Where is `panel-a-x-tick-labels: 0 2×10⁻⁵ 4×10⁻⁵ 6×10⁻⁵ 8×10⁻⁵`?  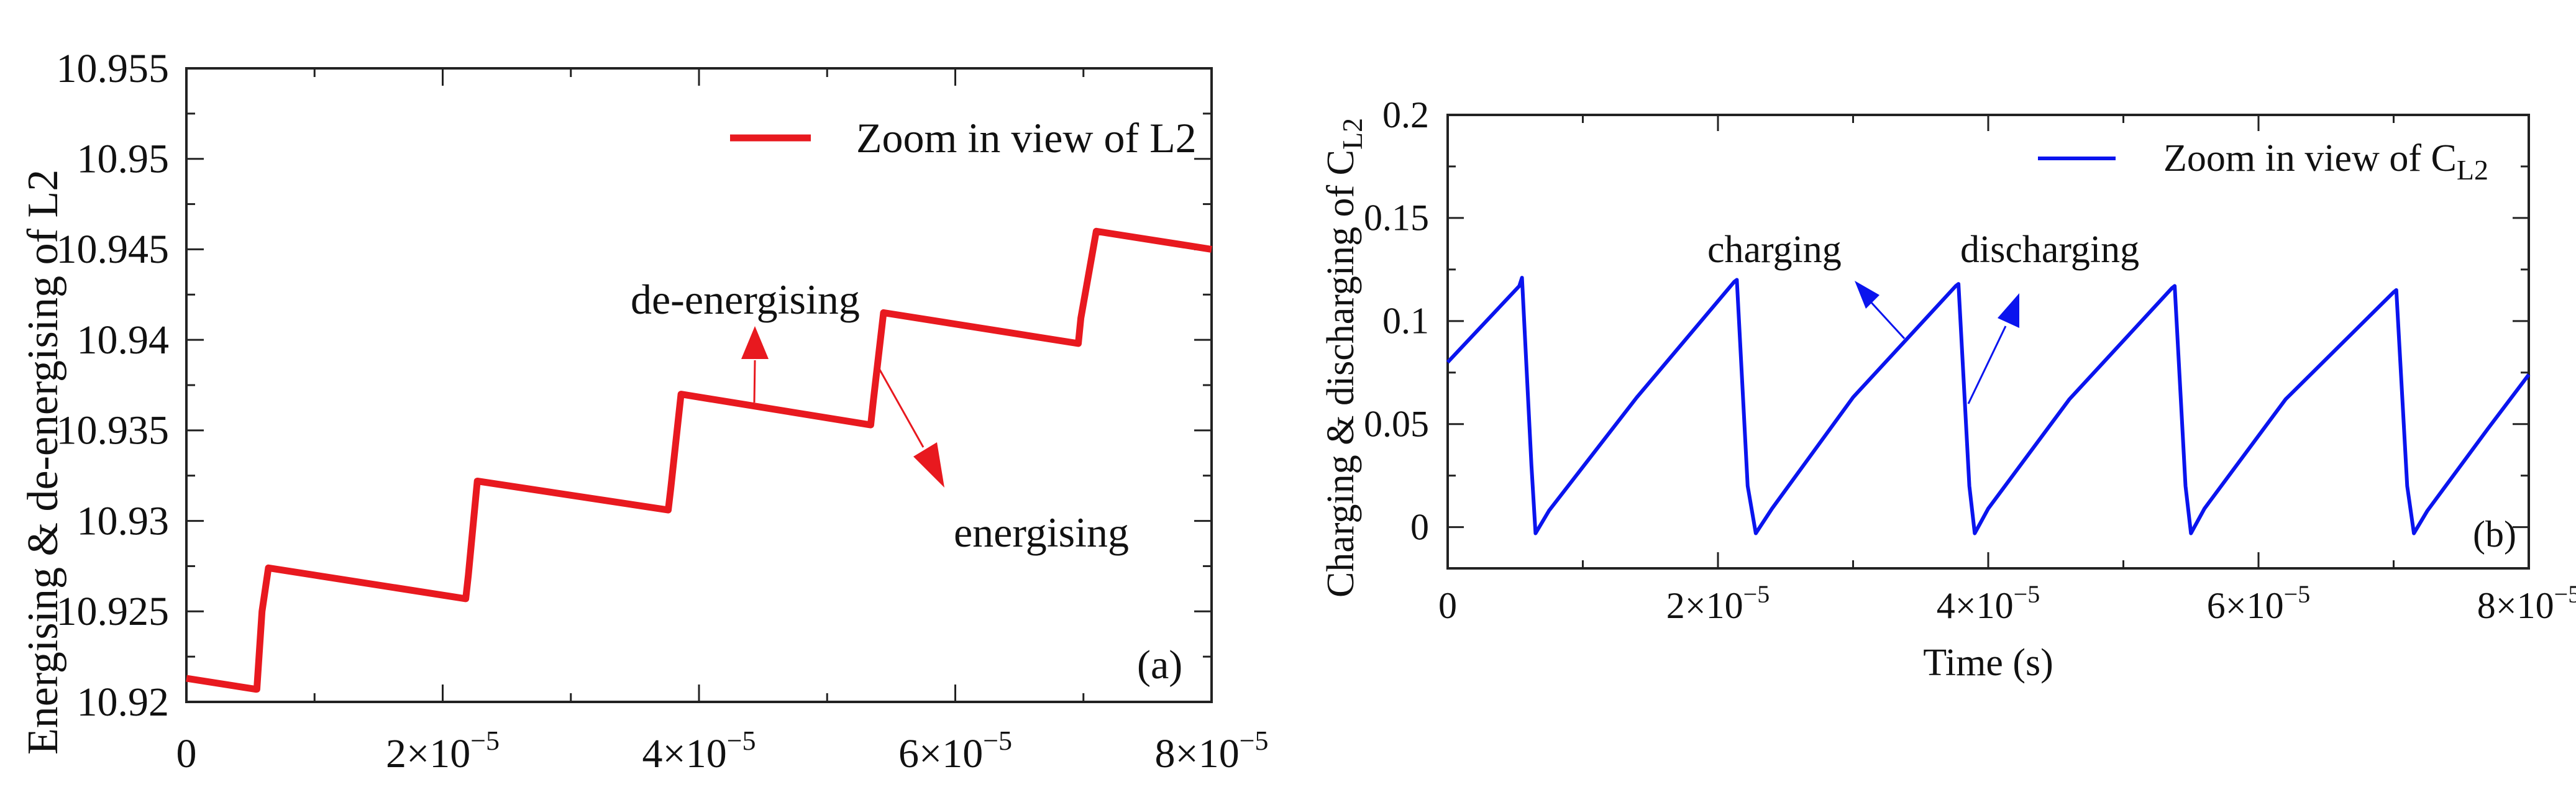 panel-a-x-tick-labels: 0 2×10⁻⁵ 4×10⁻⁵ 6×10⁻⁵ 8×10⁻⁵ is located at coordinates (722, 751).